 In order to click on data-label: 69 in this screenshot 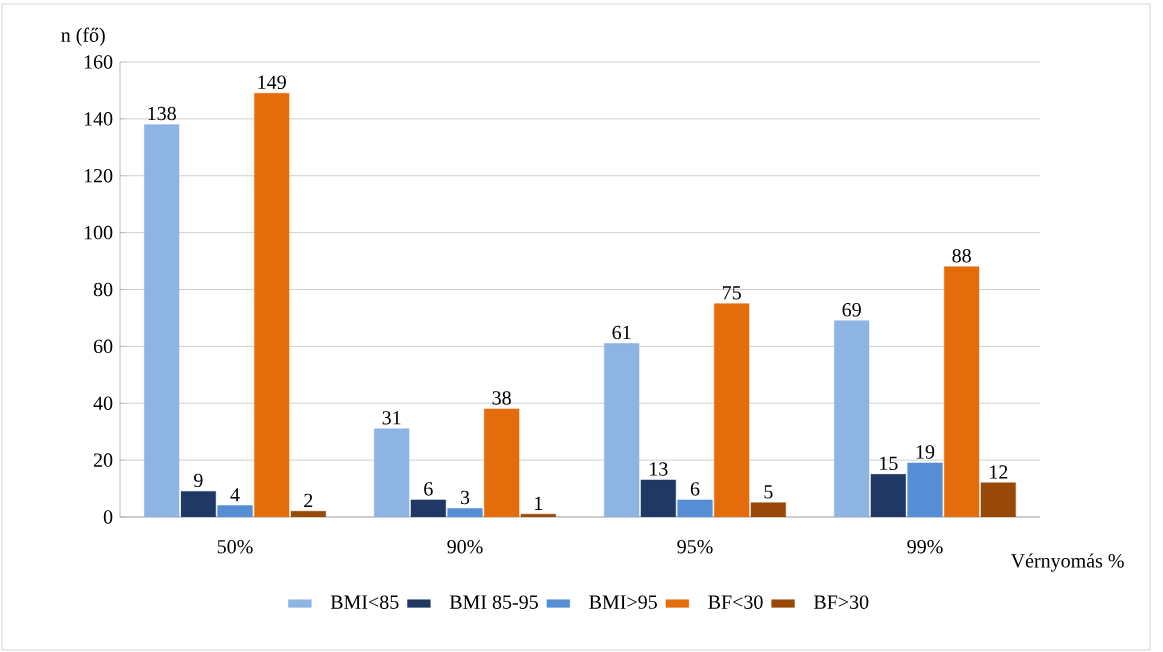, I will do `click(851, 310)`.